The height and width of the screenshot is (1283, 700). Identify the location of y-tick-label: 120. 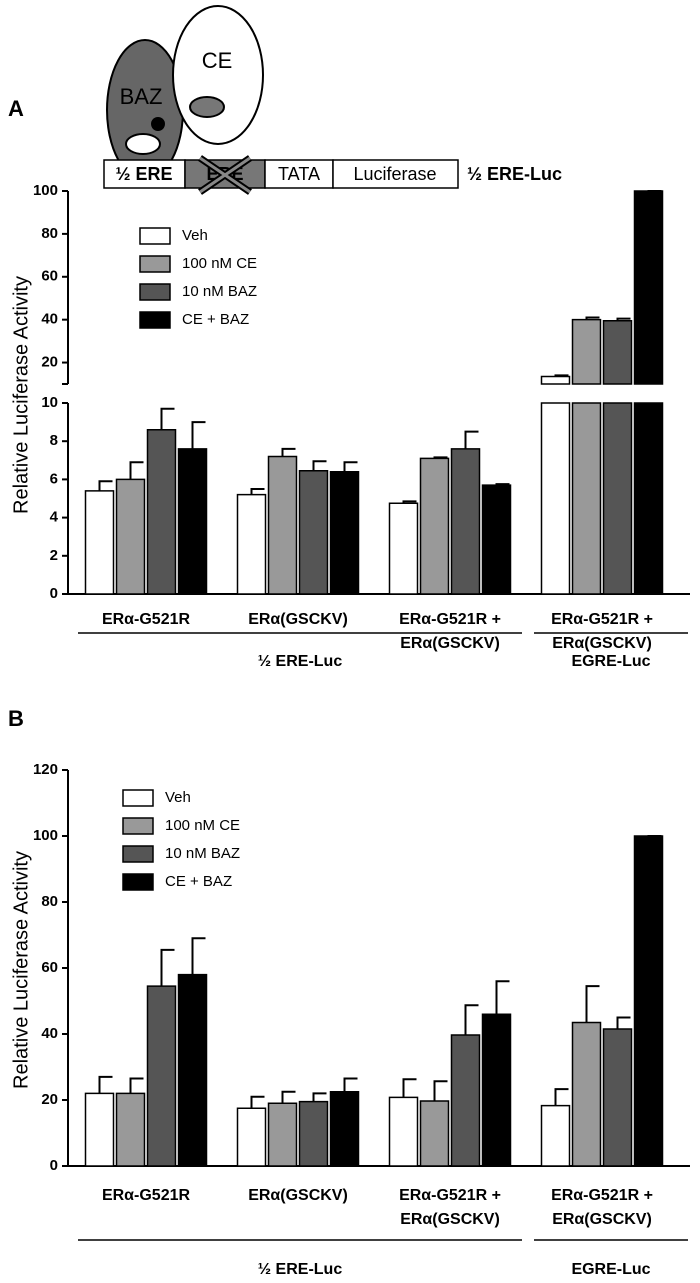
(45, 769).